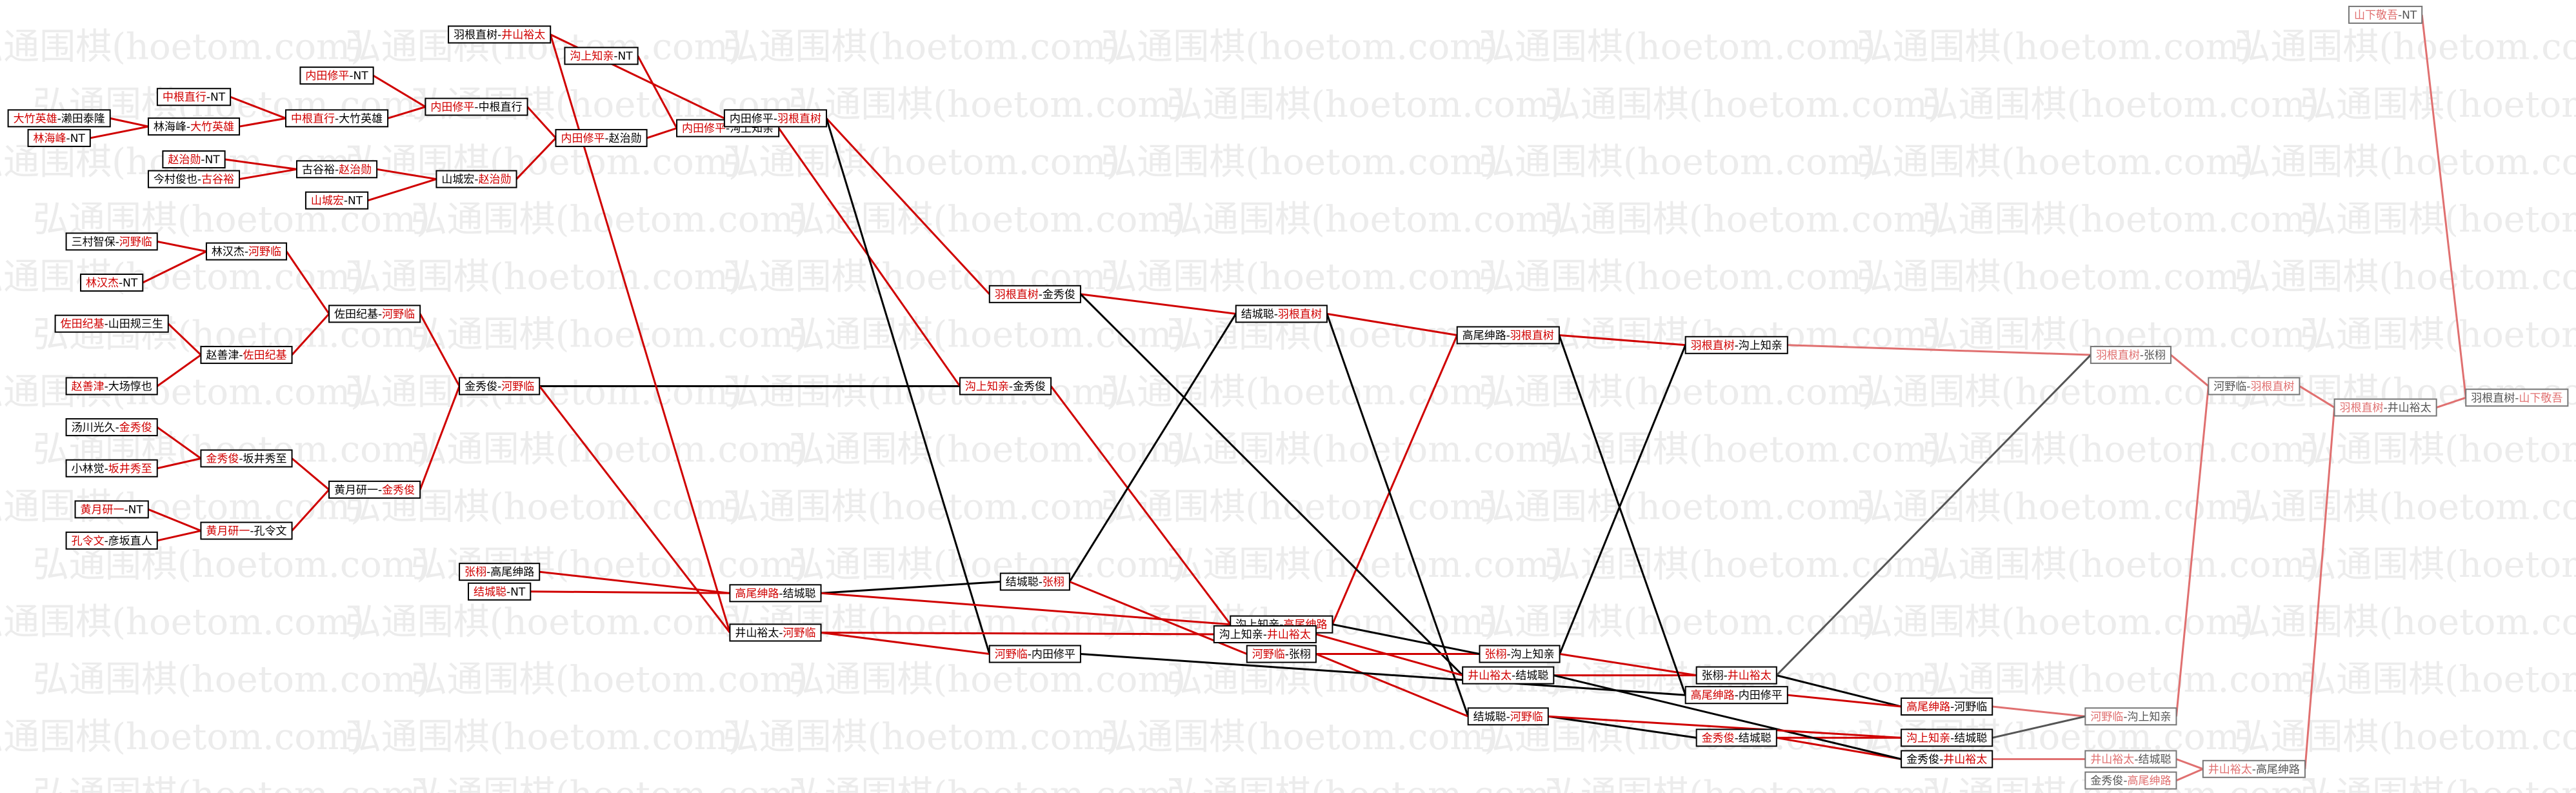 Image resolution: width=2576 pixels, height=793 pixels. Describe the element at coordinates (194, 127) in the screenshot. I see `match-label: 林海峰-大竹英雄` at that location.